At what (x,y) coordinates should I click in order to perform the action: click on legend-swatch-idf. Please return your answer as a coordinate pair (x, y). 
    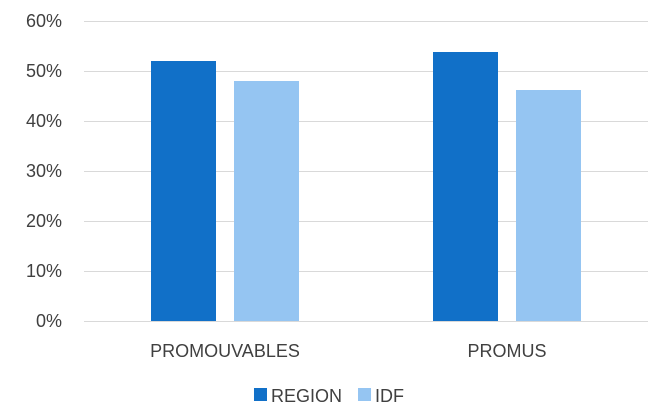
    Looking at the image, I should click on (365, 394).